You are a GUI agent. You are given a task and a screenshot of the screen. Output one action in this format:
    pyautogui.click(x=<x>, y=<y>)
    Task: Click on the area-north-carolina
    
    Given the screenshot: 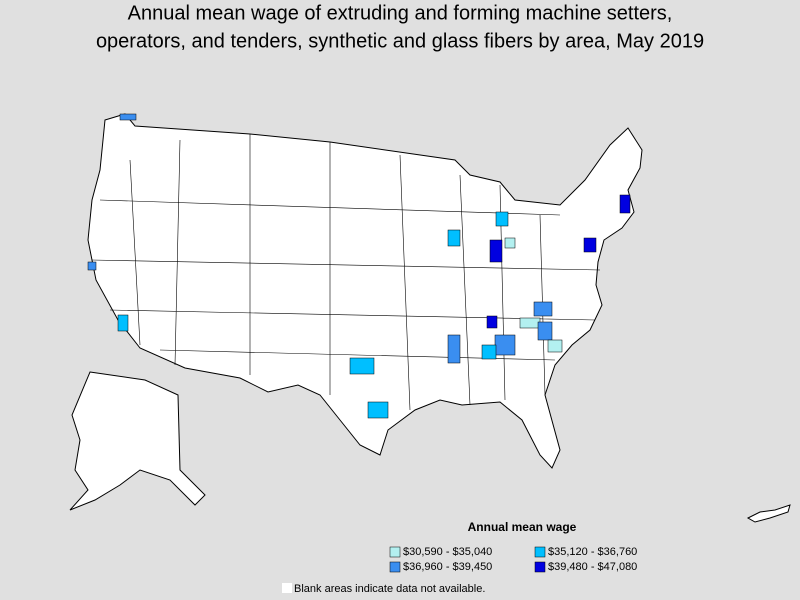 What is the action you would take?
    pyautogui.click(x=545, y=331)
    